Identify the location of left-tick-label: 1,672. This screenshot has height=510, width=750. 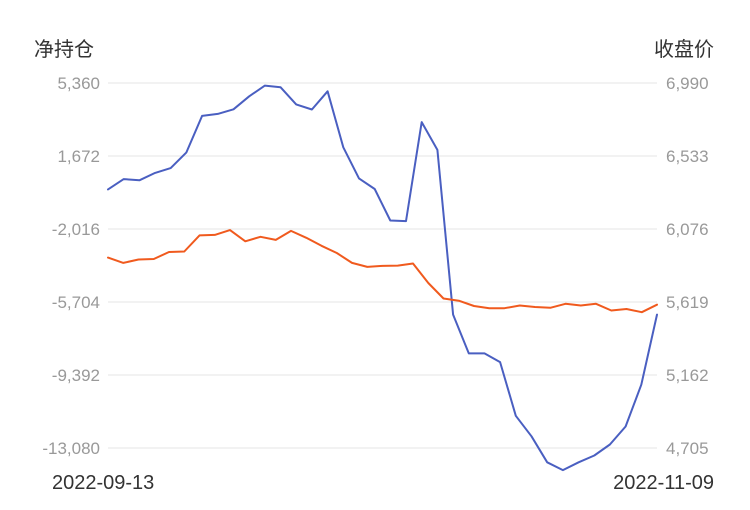
(78, 156).